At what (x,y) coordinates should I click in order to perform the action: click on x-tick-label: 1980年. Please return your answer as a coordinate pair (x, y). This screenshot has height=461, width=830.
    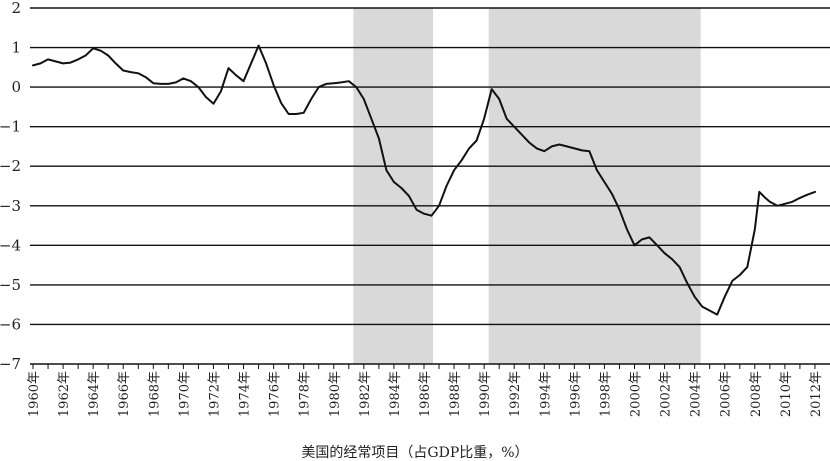
    Looking at the image, I should click on (335, 394).